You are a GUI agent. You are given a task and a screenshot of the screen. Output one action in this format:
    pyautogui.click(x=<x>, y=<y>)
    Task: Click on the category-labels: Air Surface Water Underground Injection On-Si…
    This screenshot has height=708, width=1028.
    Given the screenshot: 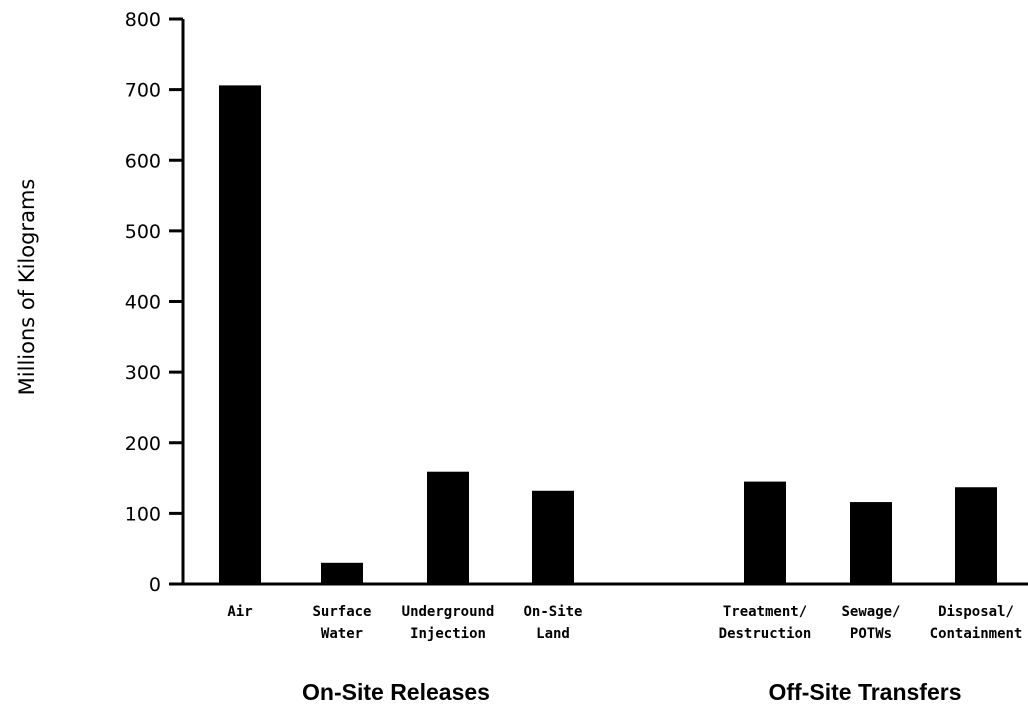 What is the action you would take?
    pyautogui.click(x=624, y=623)
    